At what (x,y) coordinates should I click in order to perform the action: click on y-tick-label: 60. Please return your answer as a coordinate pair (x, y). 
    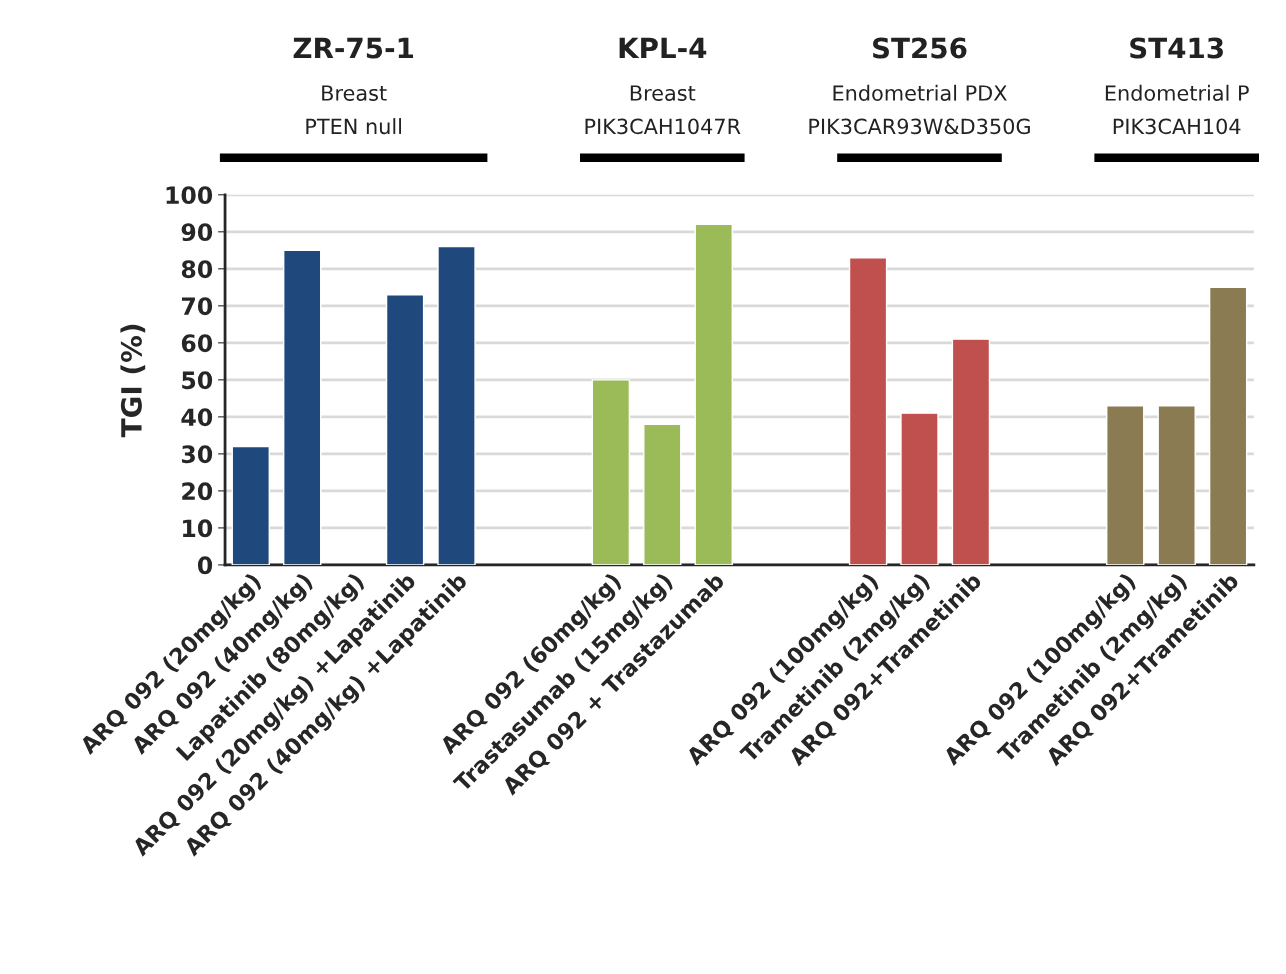
    Looking at the image, I should click on (197, 343).